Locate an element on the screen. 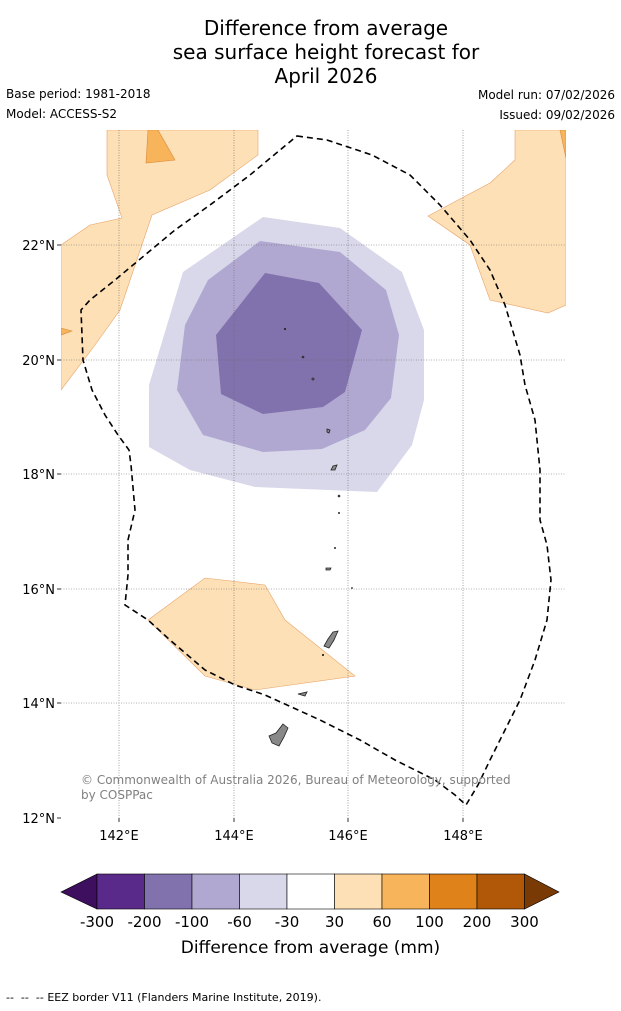 This screenshot has height=1011, width=621. lat-label: 22°N is located at coordinates (38, 246).